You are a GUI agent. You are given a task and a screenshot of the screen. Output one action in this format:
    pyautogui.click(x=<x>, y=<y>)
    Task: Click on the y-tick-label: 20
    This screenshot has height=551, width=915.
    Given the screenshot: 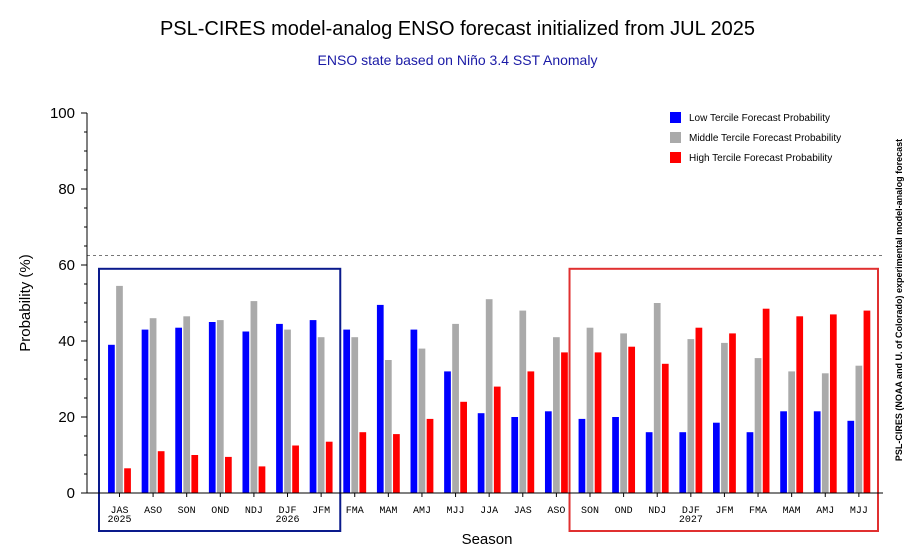 What is the action you would take?
    pyautogui.click(x=66, y=417)
    